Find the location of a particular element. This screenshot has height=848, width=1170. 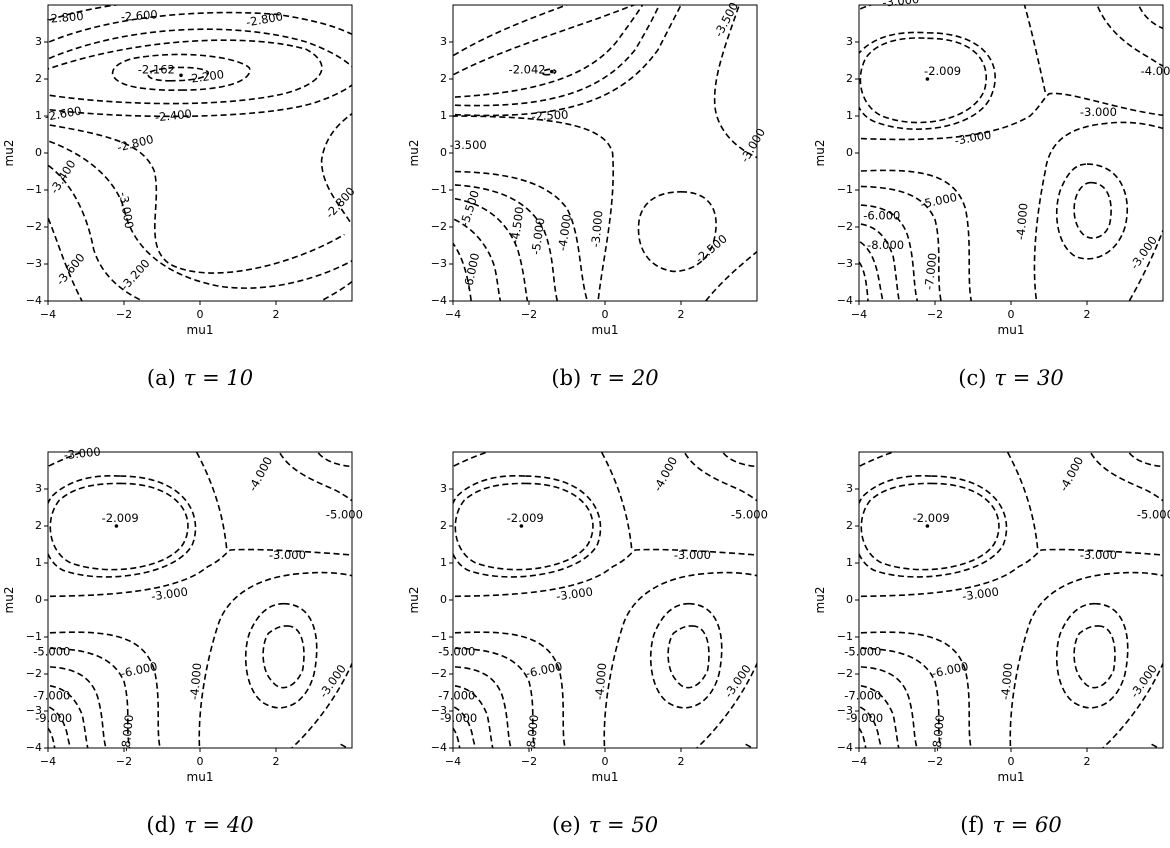

caption-tau: τ = 60 is located at coordinates (1026, 825).